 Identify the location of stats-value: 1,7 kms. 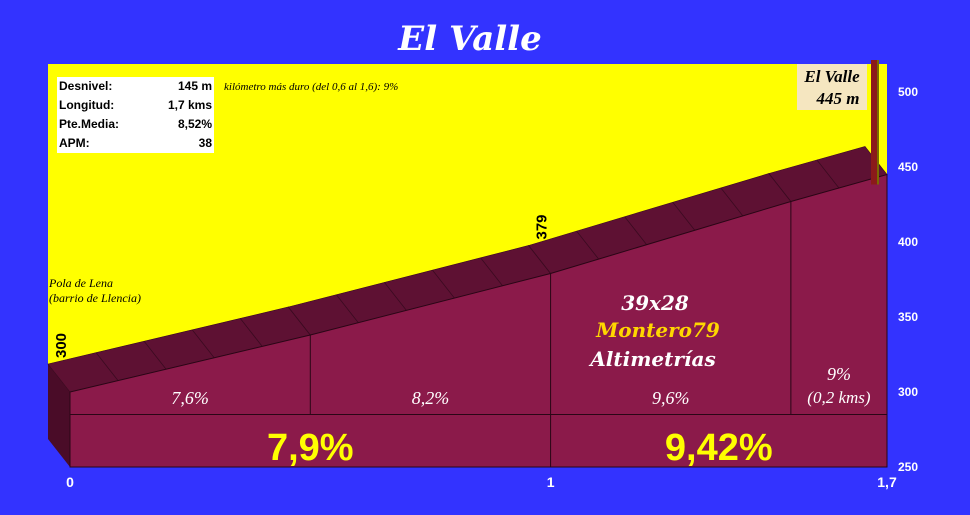
(189, 105).